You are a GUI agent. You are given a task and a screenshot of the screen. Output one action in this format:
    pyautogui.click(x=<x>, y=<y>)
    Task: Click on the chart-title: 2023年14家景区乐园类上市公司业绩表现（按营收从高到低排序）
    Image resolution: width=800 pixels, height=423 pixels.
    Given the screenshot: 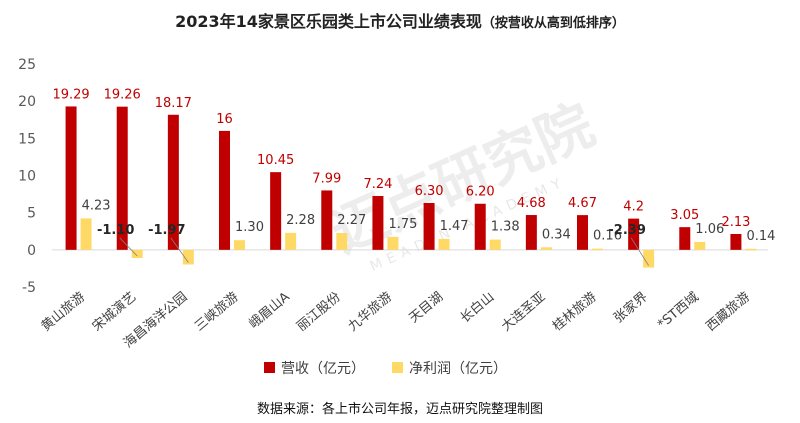 What is the action you would take?
    pyautogui.click(x=400, y=20)
    